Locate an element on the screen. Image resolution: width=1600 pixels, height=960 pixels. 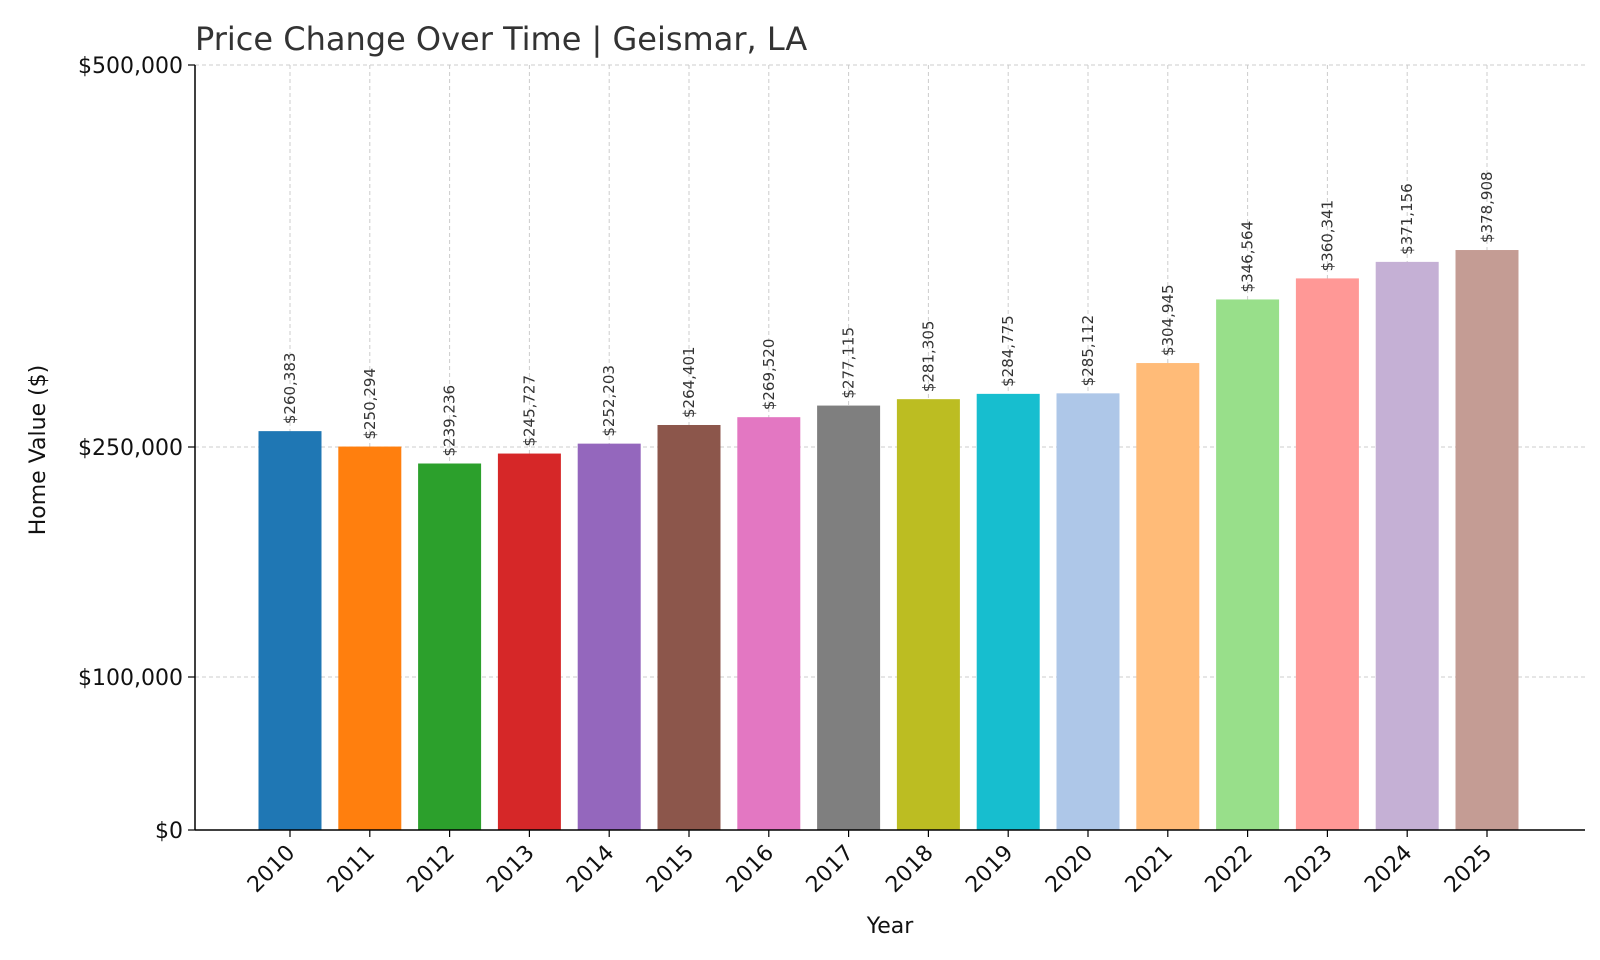
bar-value-label: $285,112 is located at coordinates (1088, 351).